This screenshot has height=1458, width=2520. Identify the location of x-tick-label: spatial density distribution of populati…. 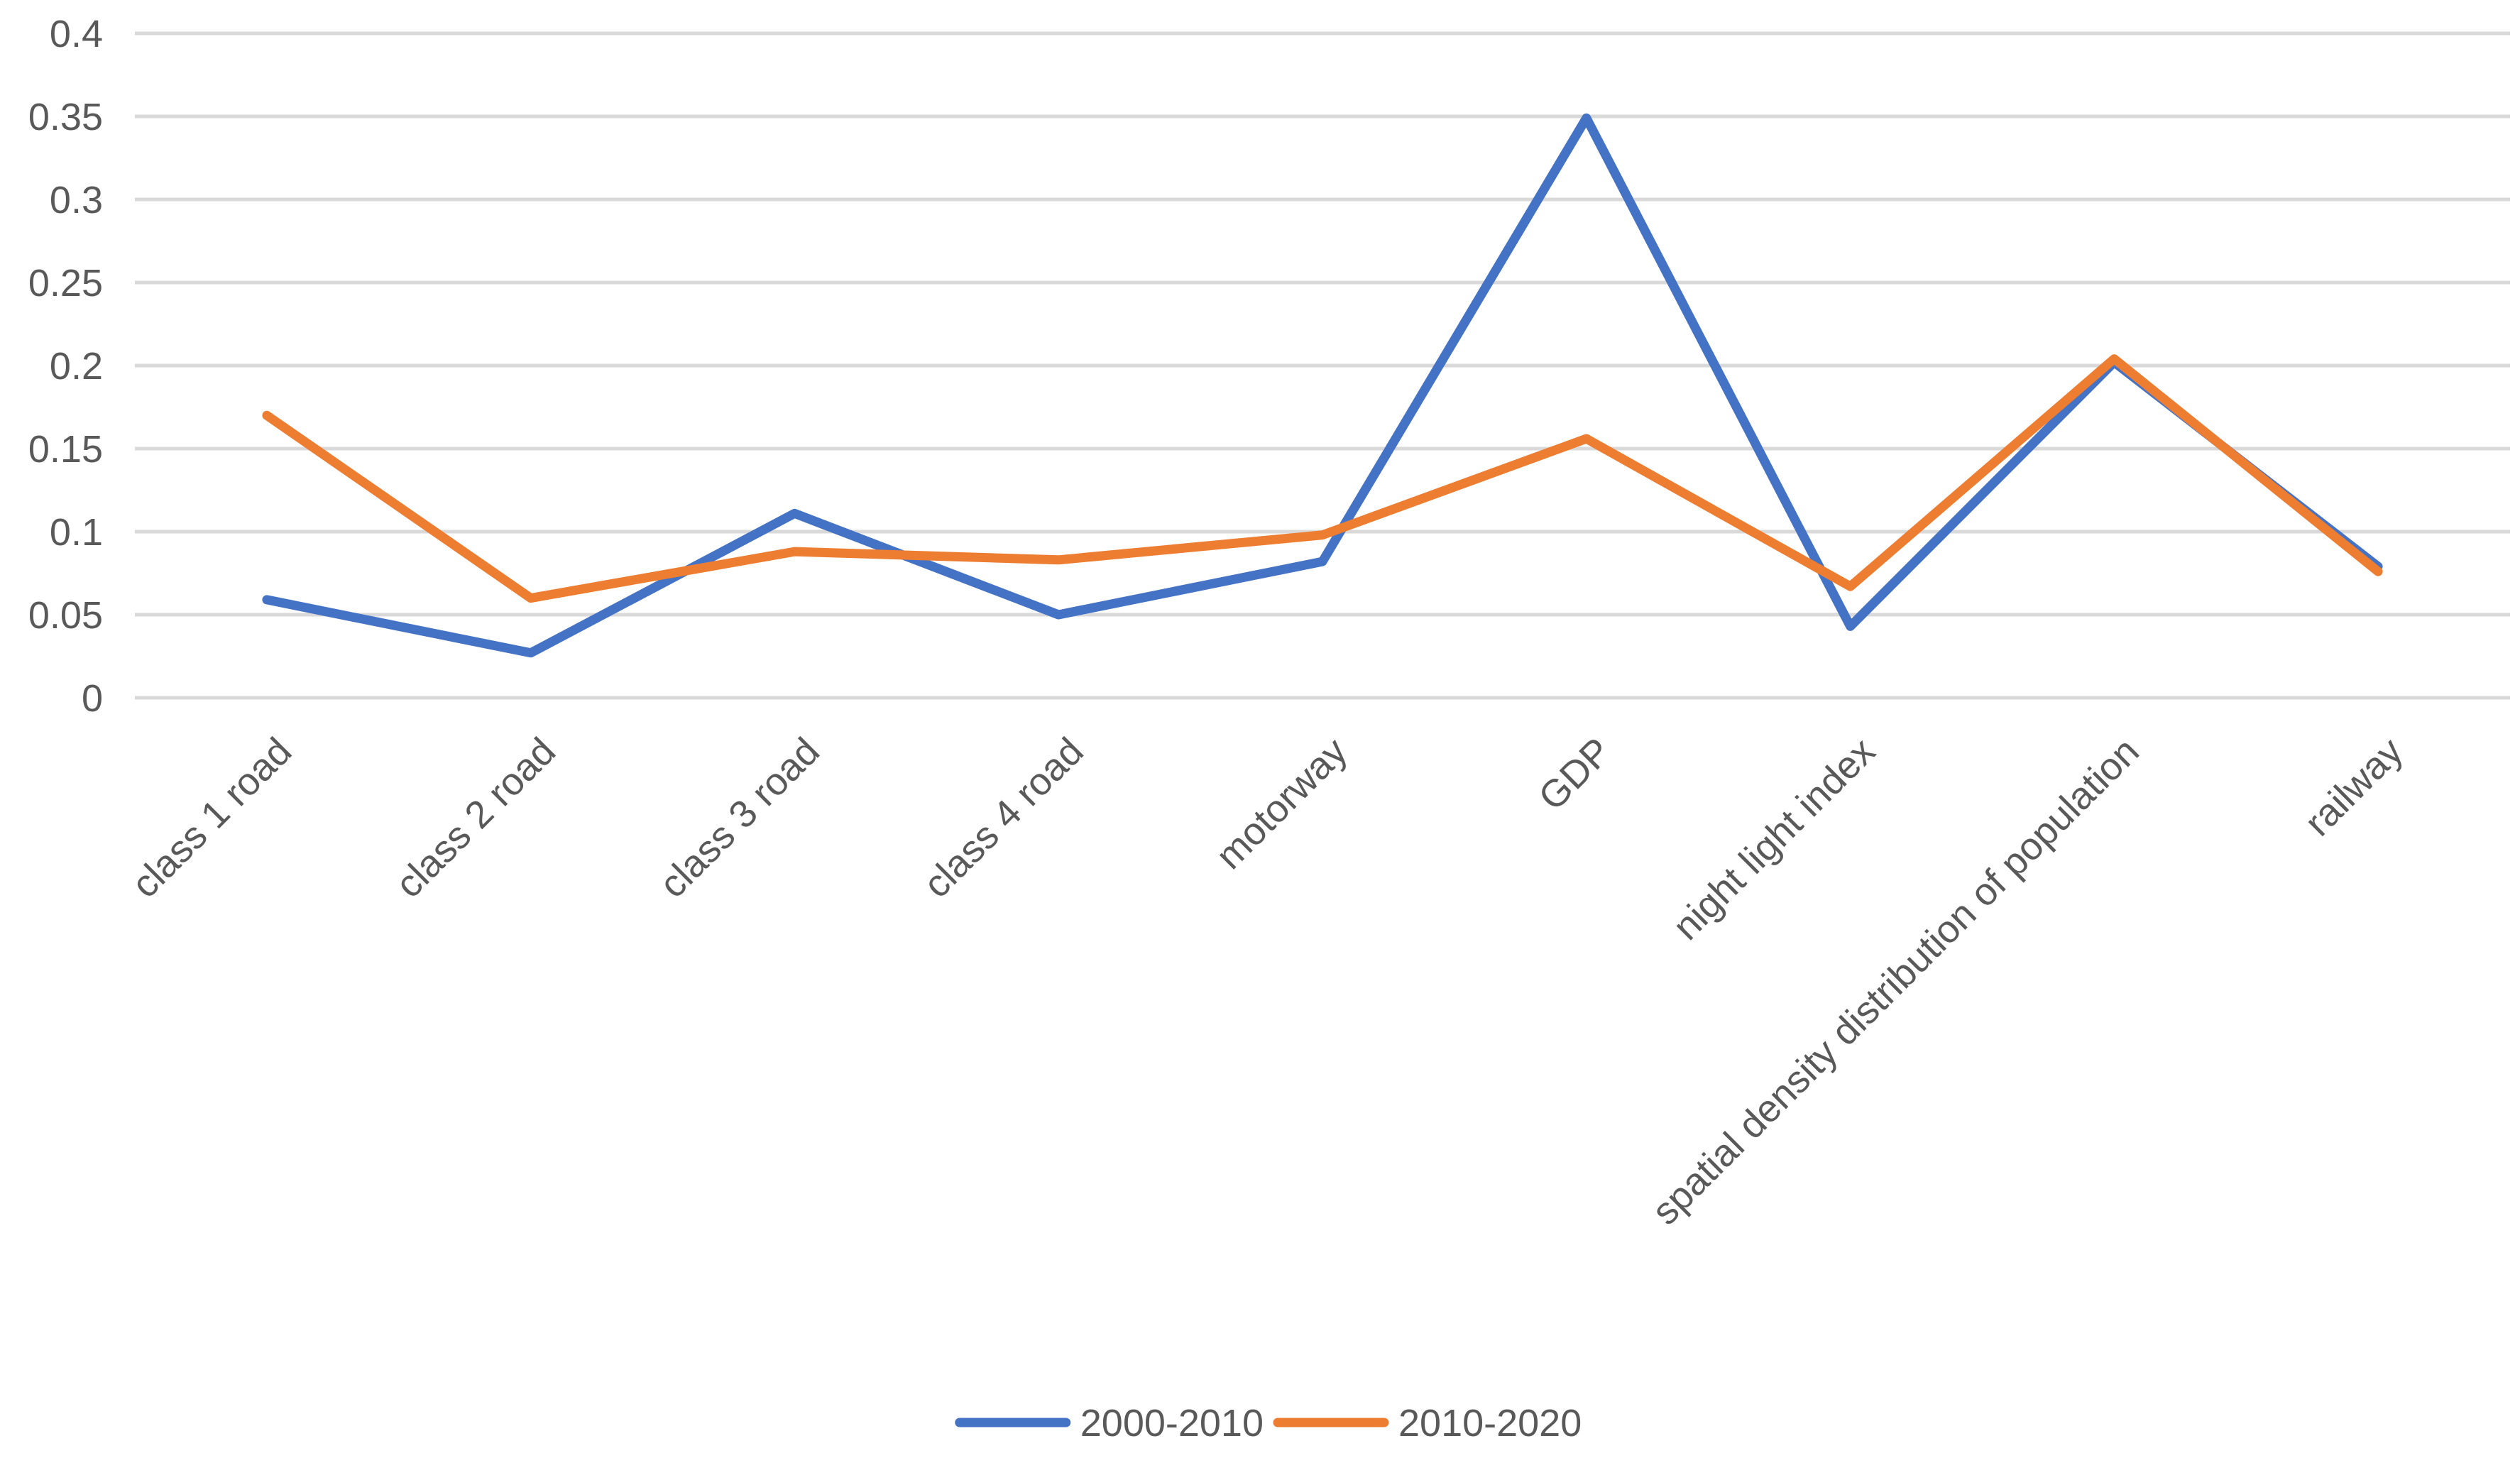
(1896, 981).